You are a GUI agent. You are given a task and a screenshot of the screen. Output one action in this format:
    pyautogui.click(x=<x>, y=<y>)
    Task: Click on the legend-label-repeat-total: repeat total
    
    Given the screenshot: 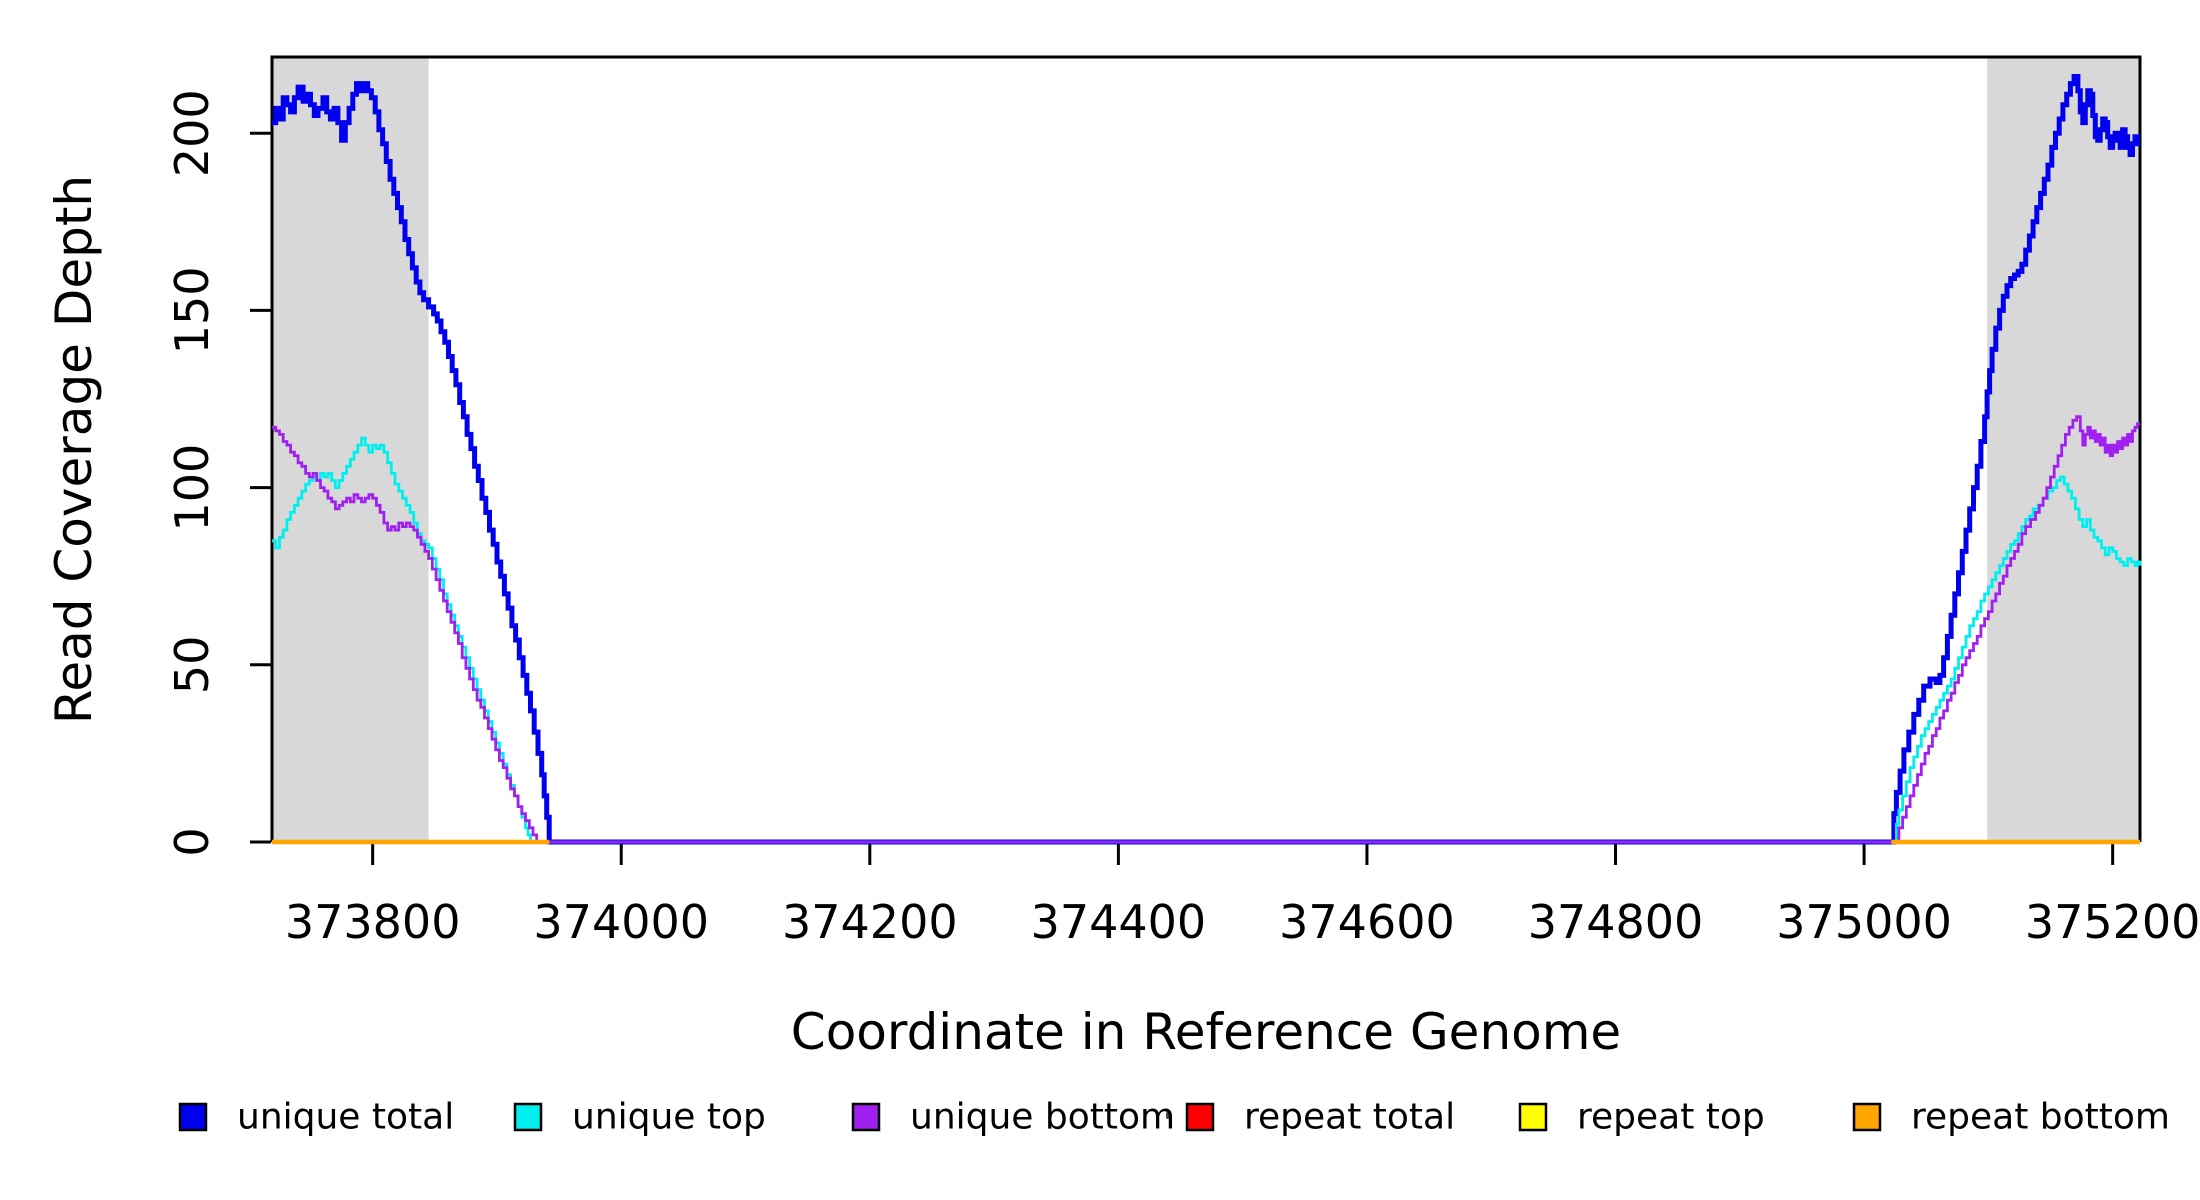 What is the action you would take?
    pyautogui.click(x=1349, y=1117)
    